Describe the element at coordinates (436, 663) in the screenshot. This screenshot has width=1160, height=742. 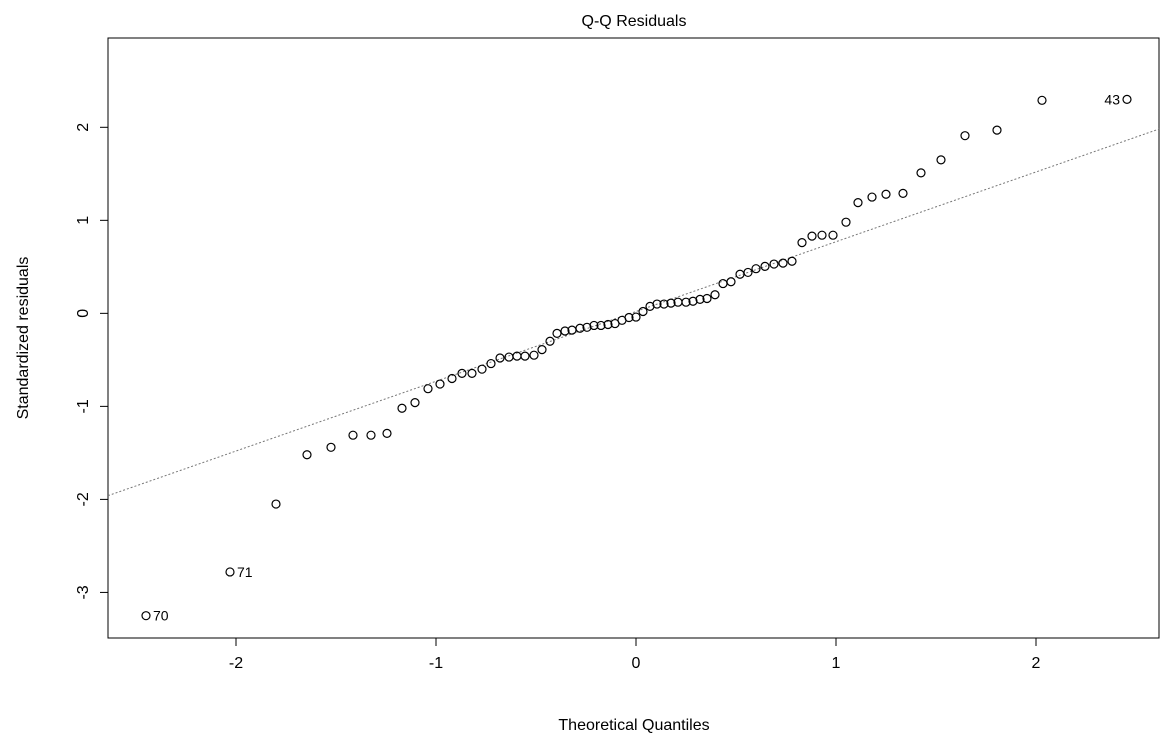
I see `x-tick-label: -1` at that location.